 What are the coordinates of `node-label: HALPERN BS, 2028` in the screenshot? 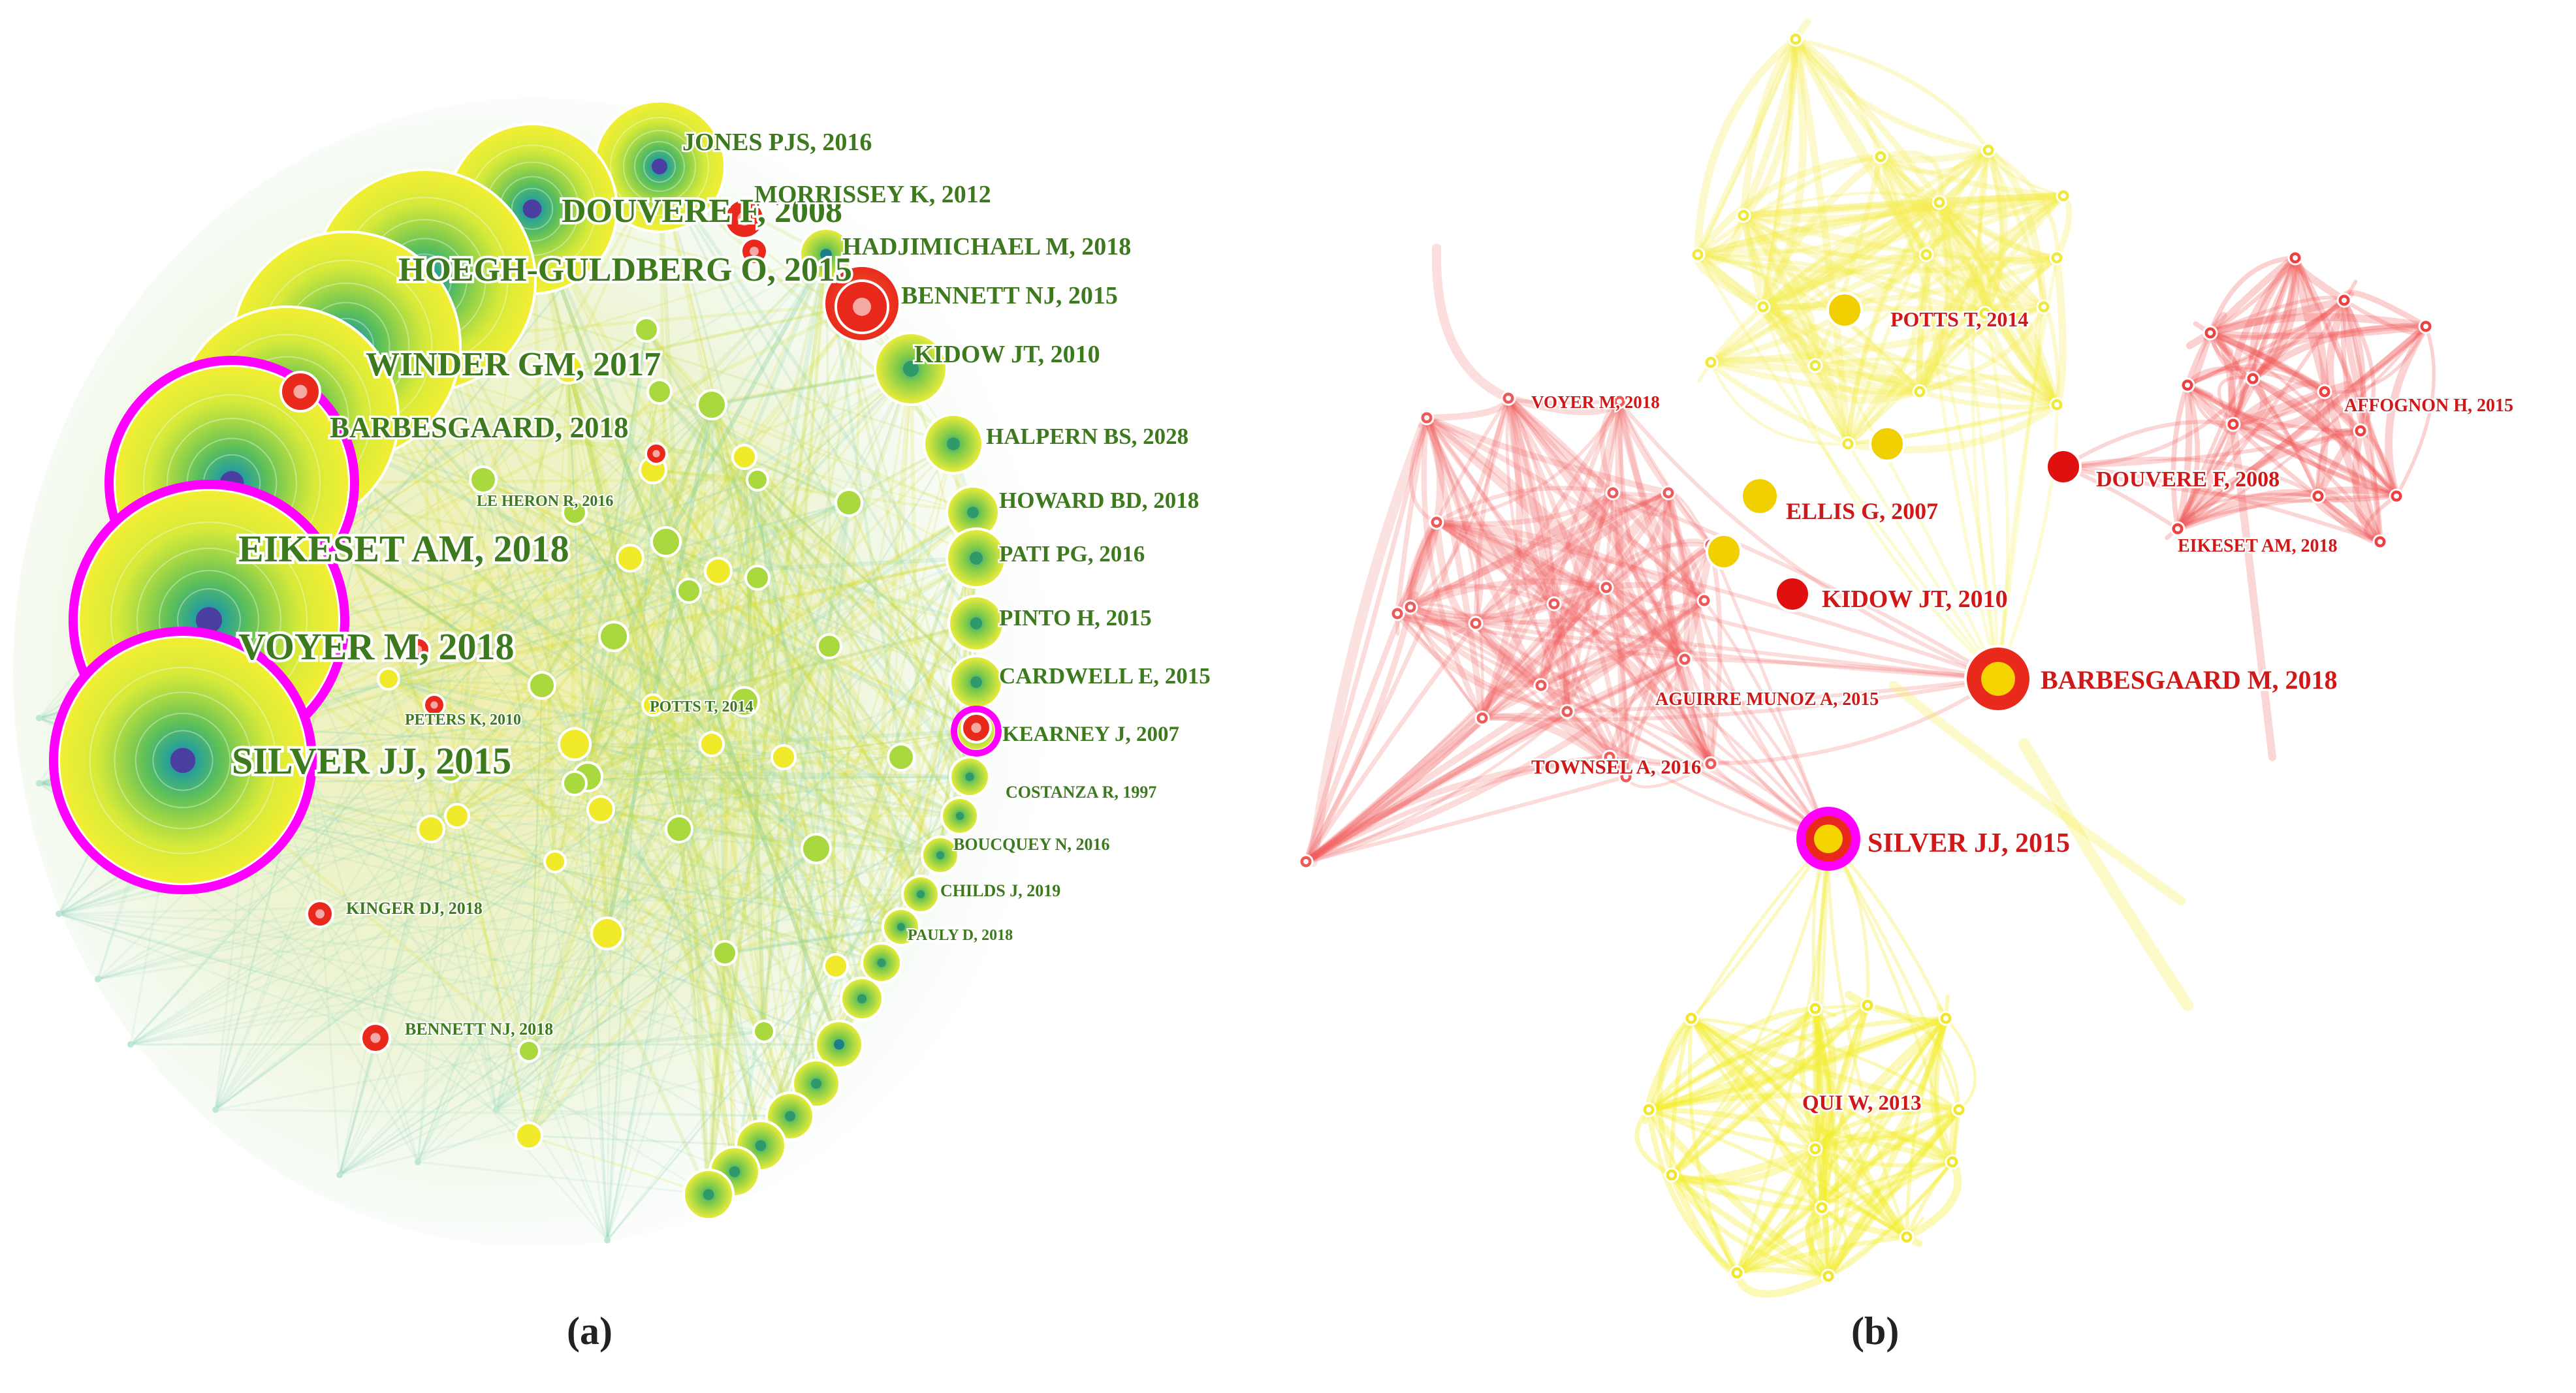 It's located at (1087, 437).